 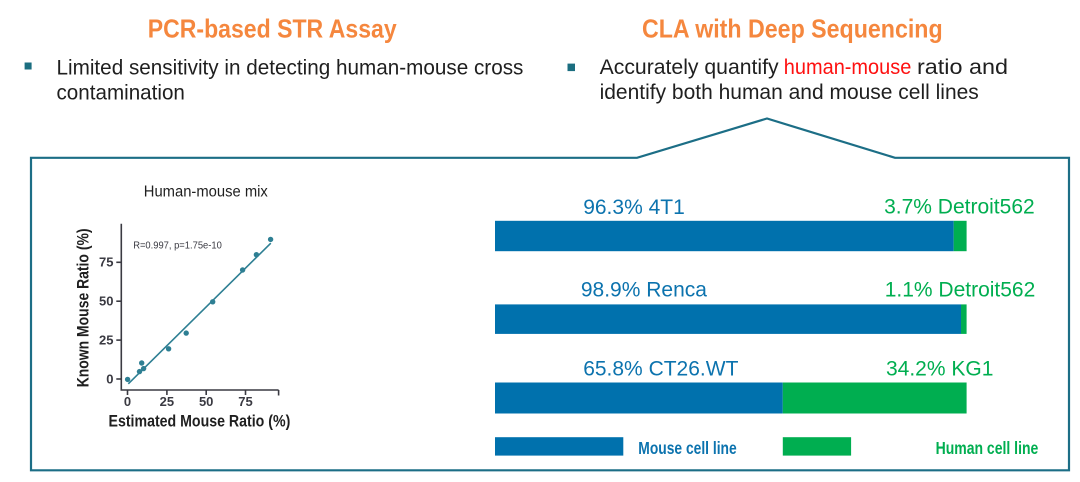 I want to click on svg-text: human-mouse, so click(x=848, y=67).